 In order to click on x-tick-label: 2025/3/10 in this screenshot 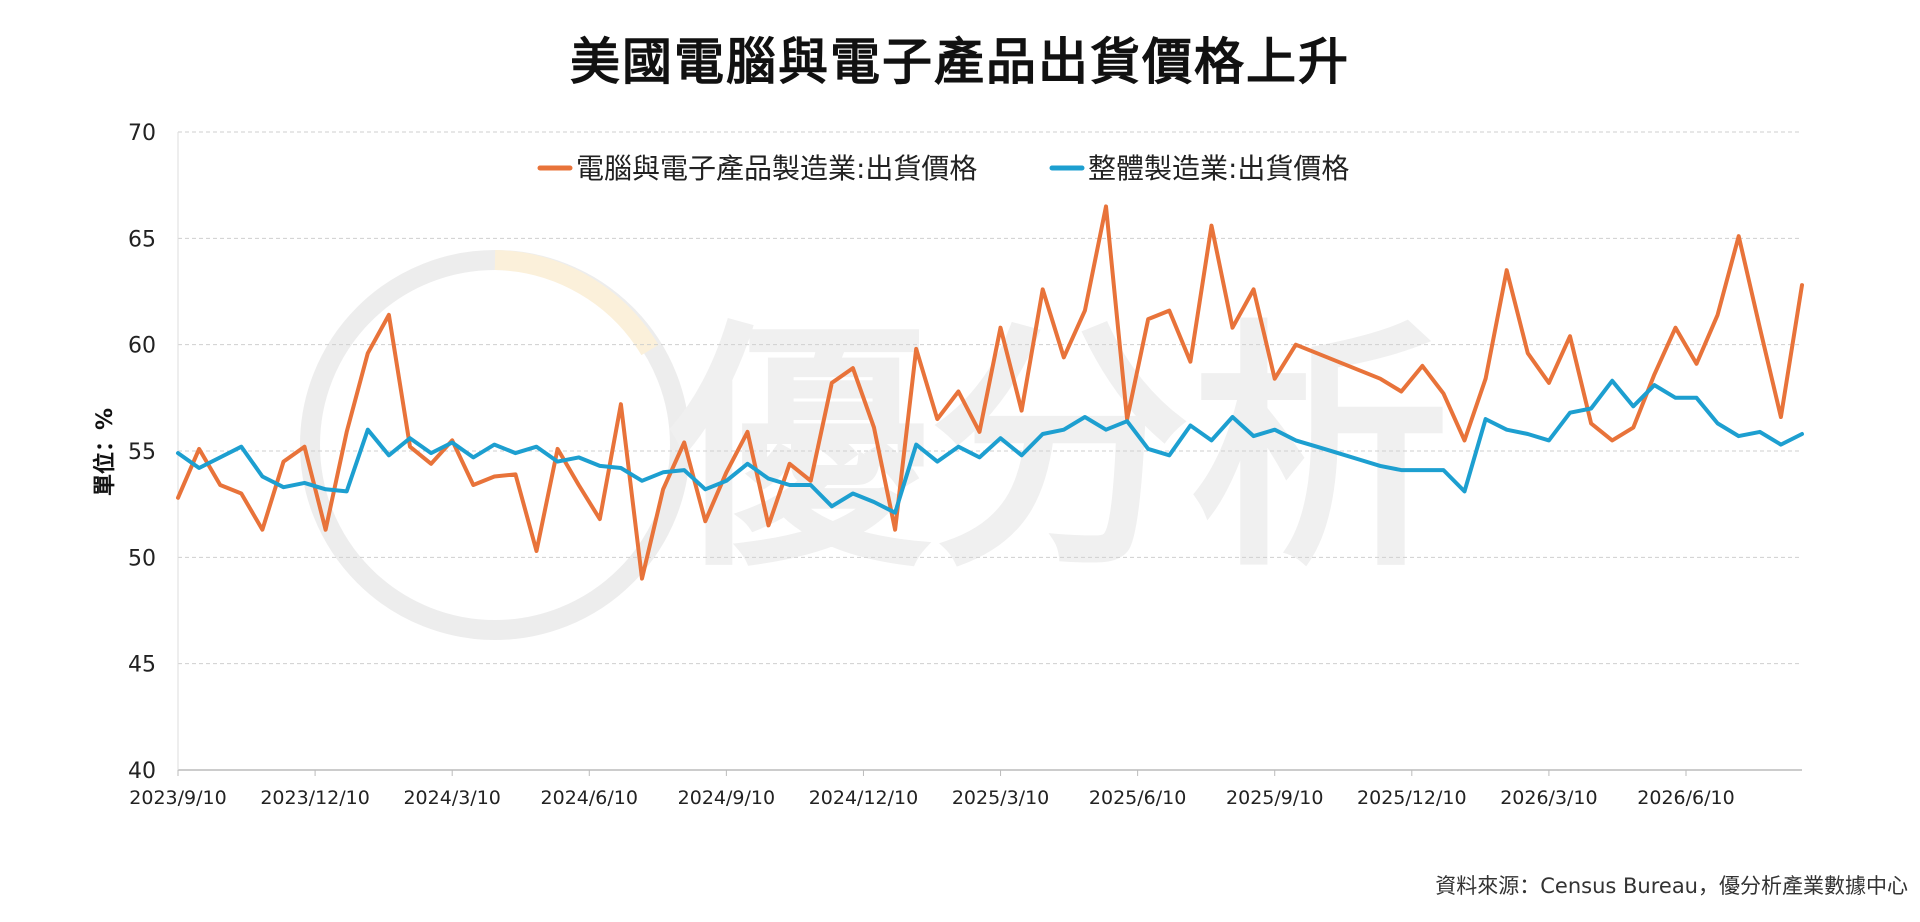, I will do `click(1000, 798)`.